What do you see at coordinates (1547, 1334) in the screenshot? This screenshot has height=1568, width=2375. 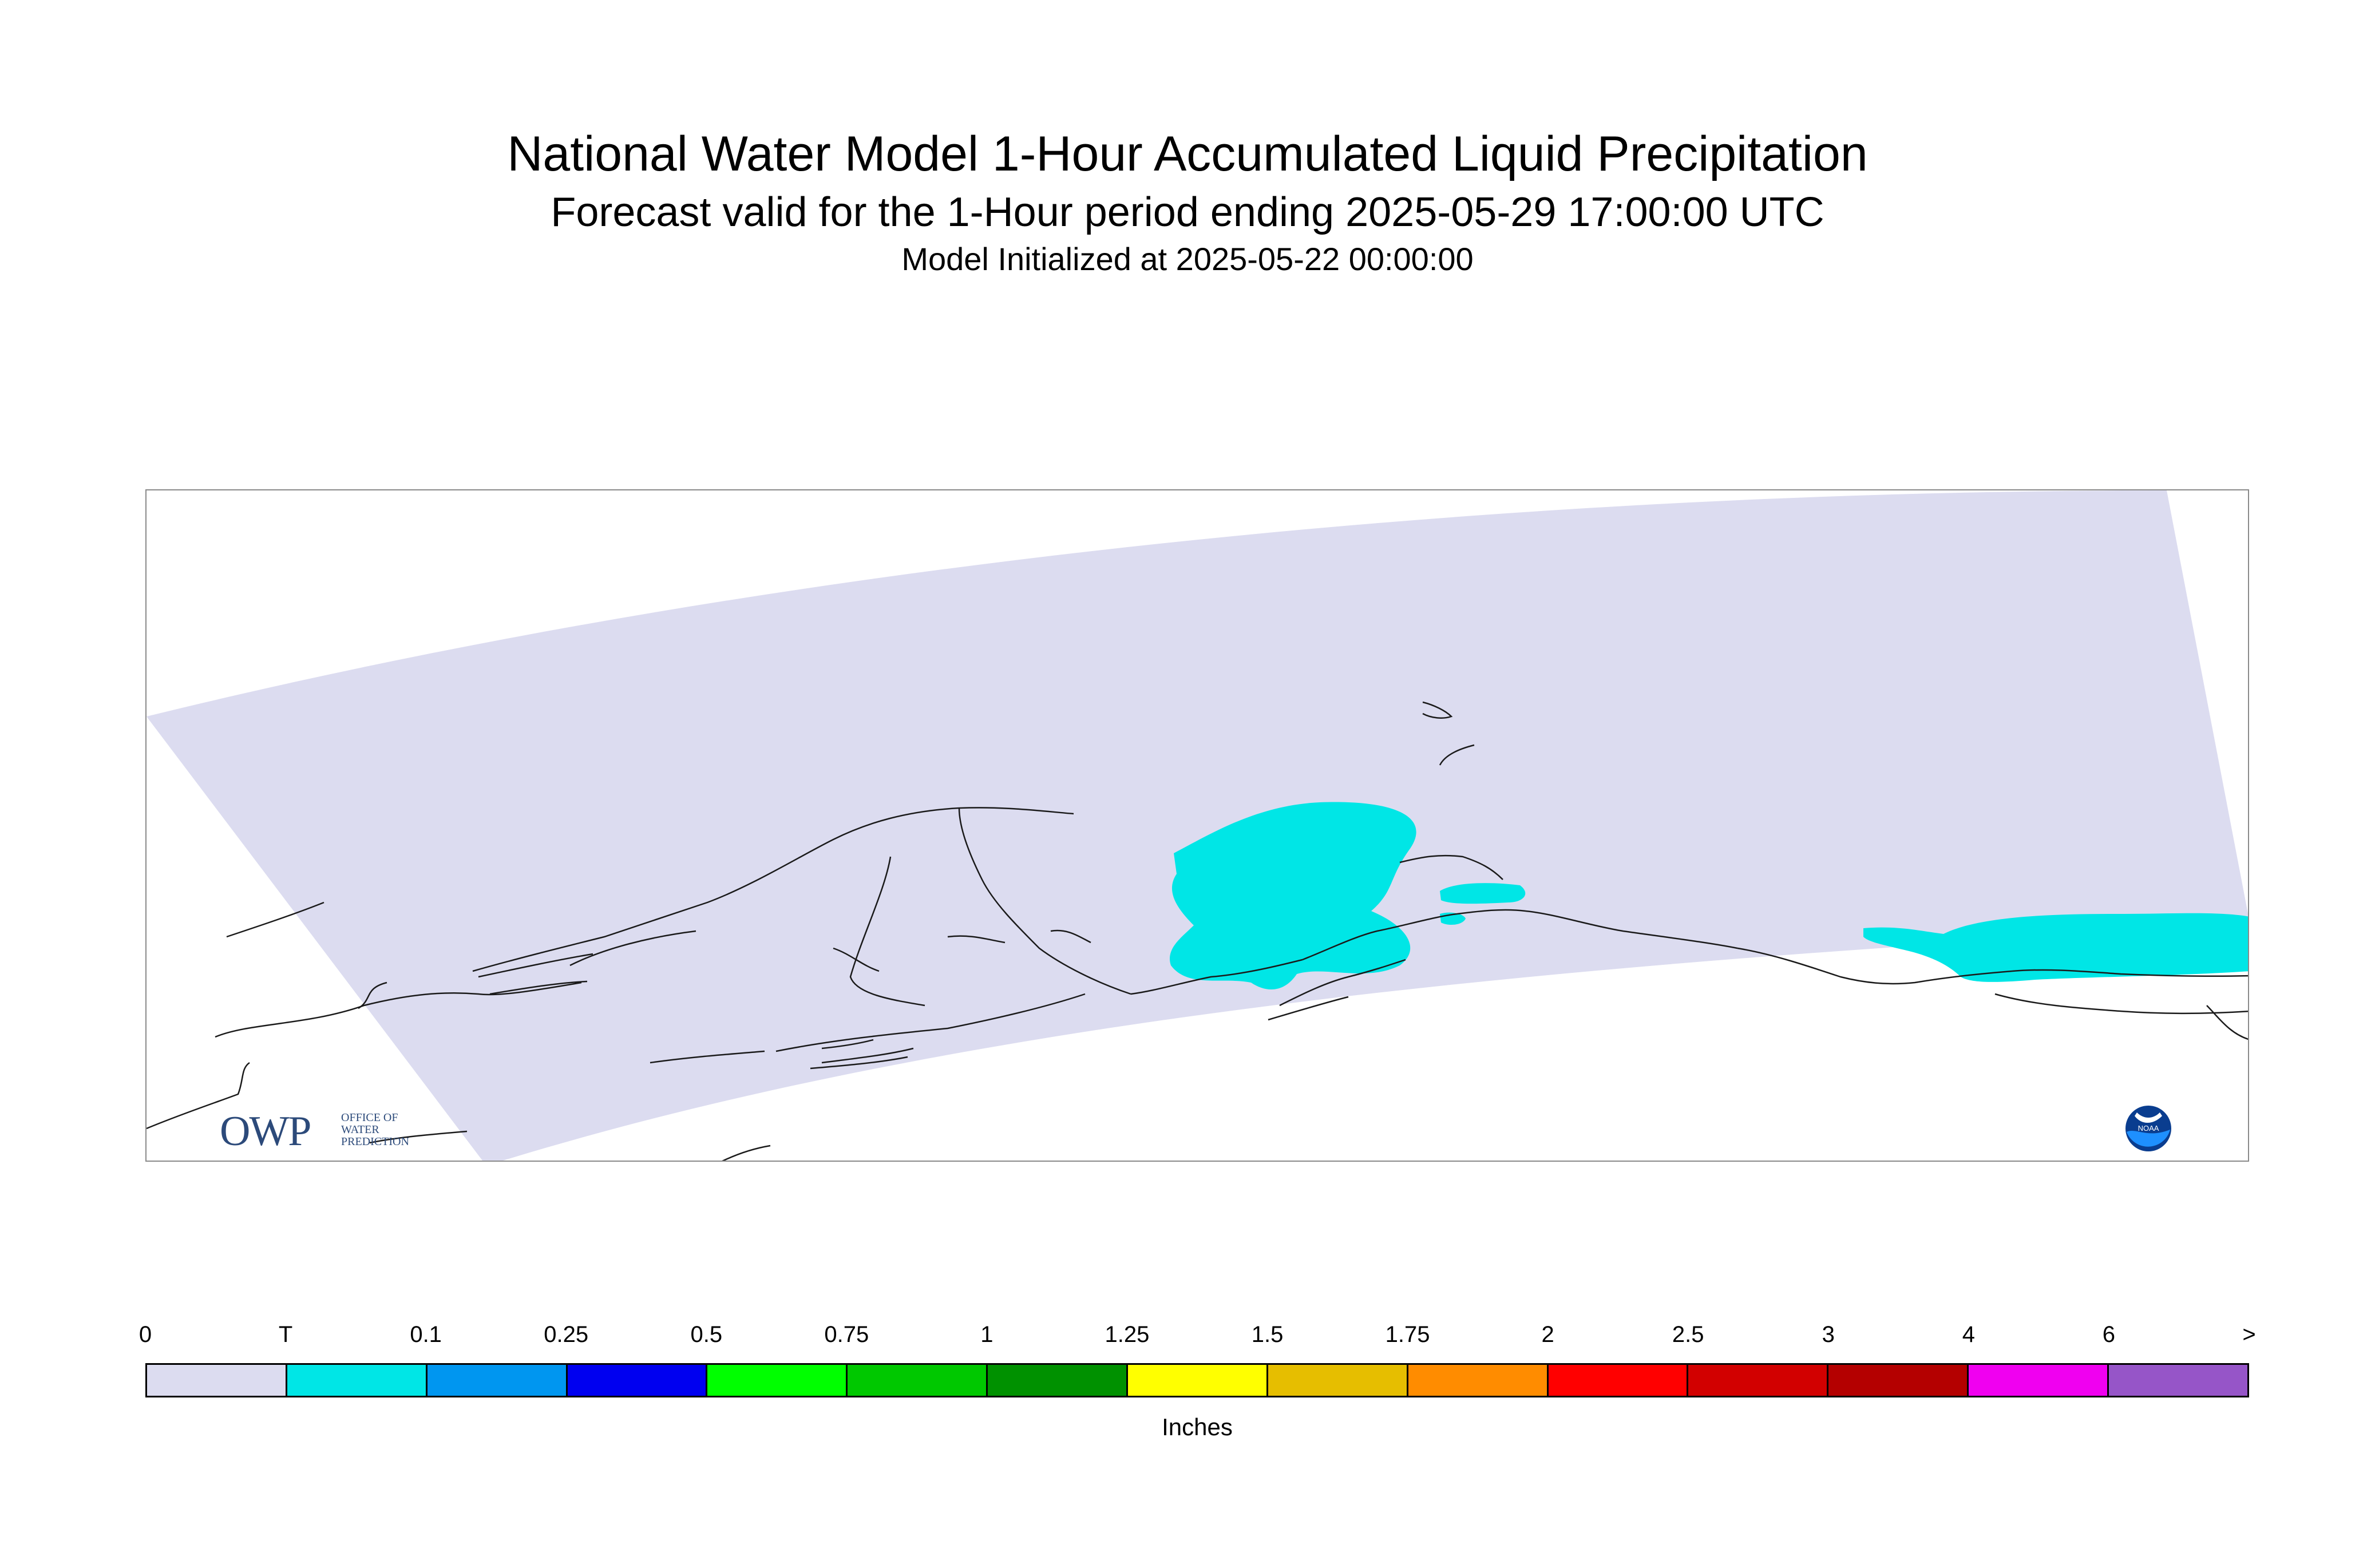 I see `legend-tick-label: 2` at bounding box center [1547, 1334].